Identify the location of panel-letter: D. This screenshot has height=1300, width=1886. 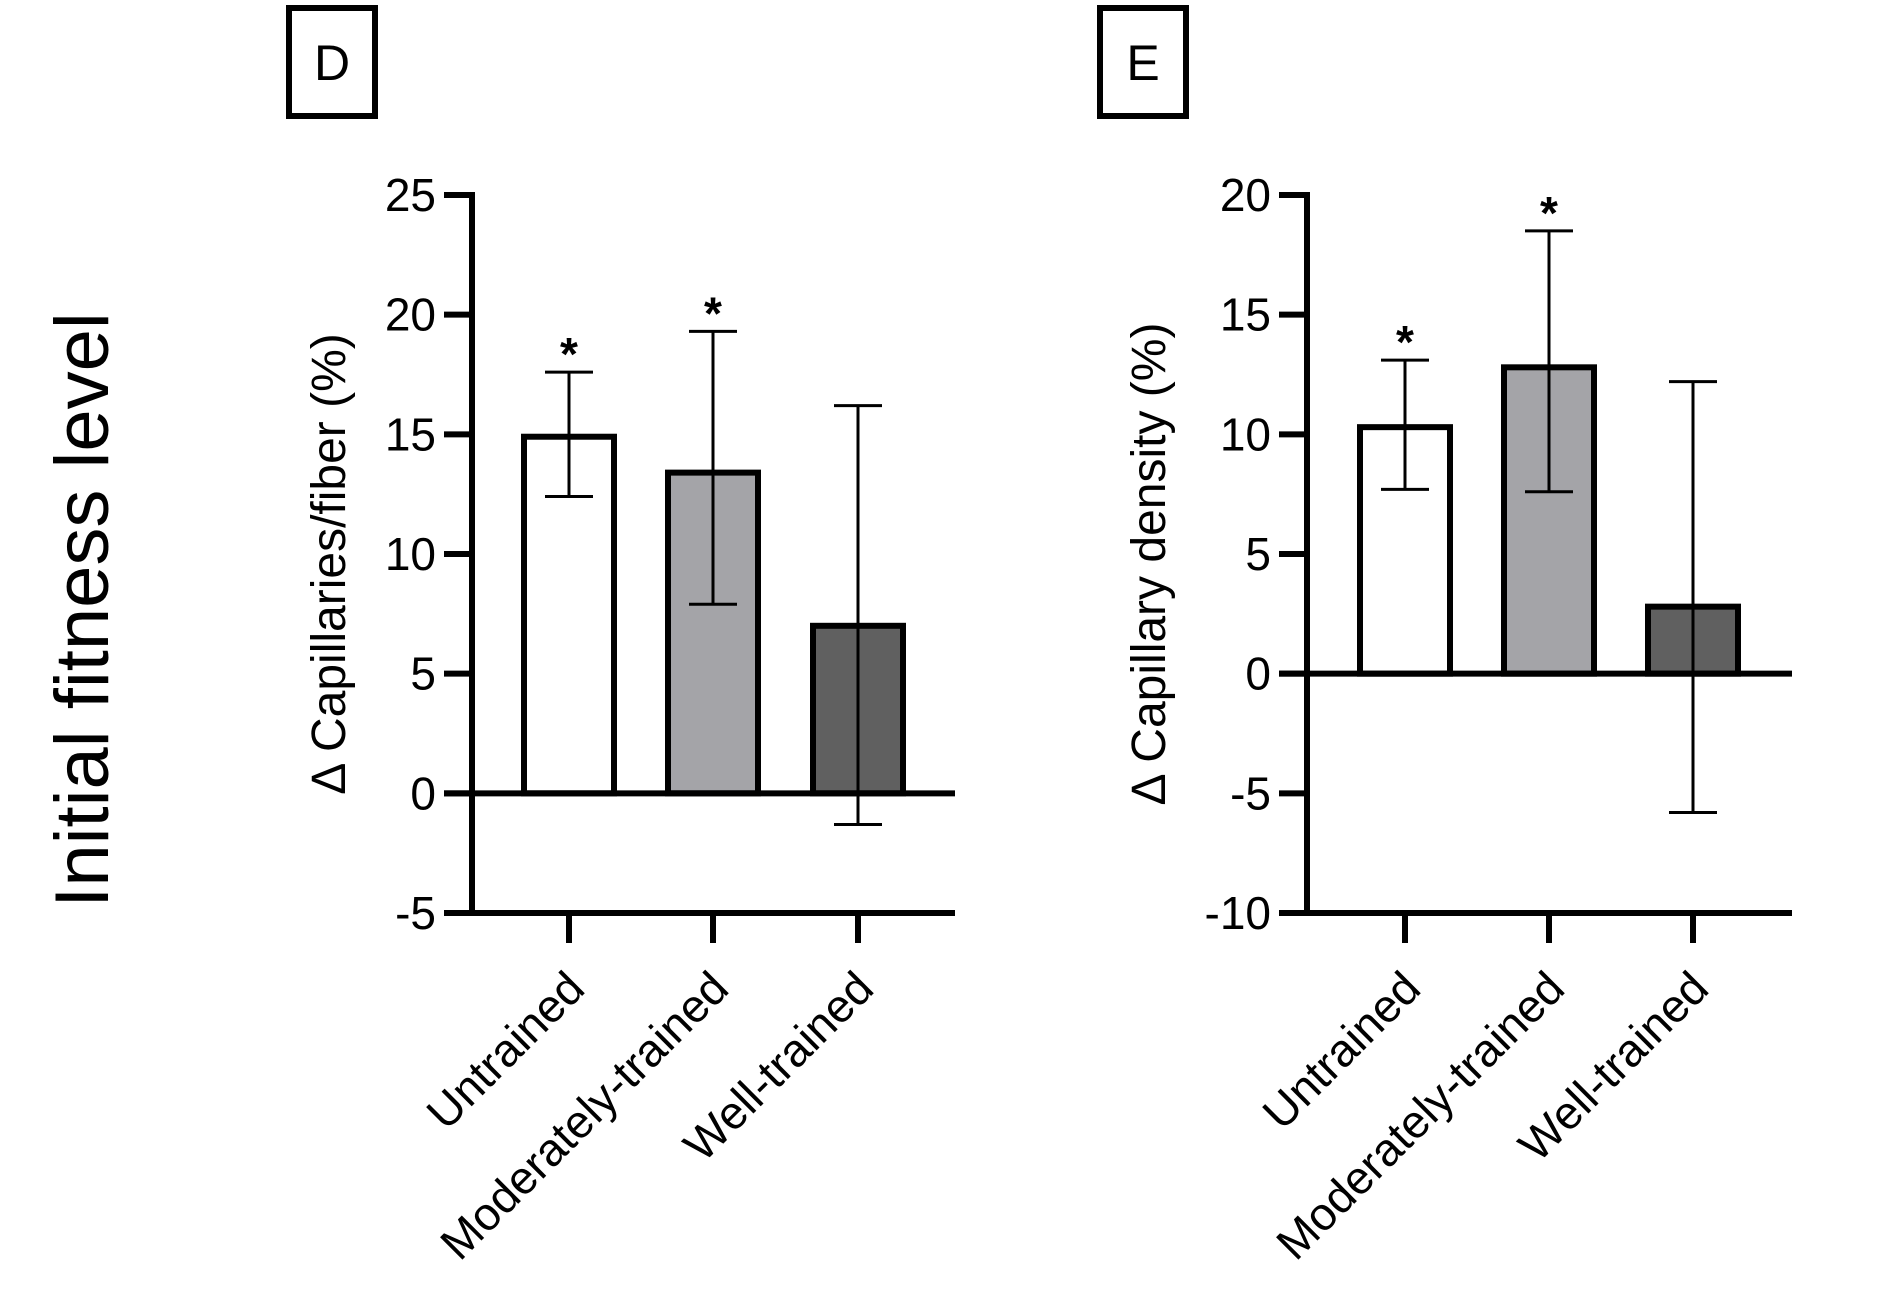
(332, 63).